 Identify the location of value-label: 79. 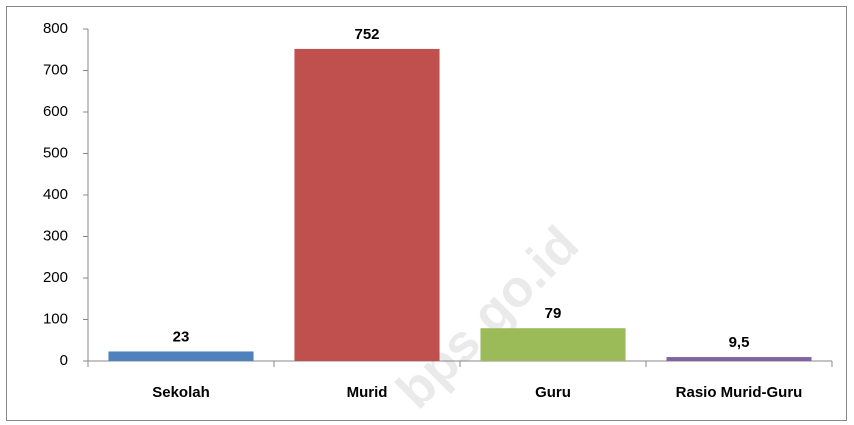
(553, 313).